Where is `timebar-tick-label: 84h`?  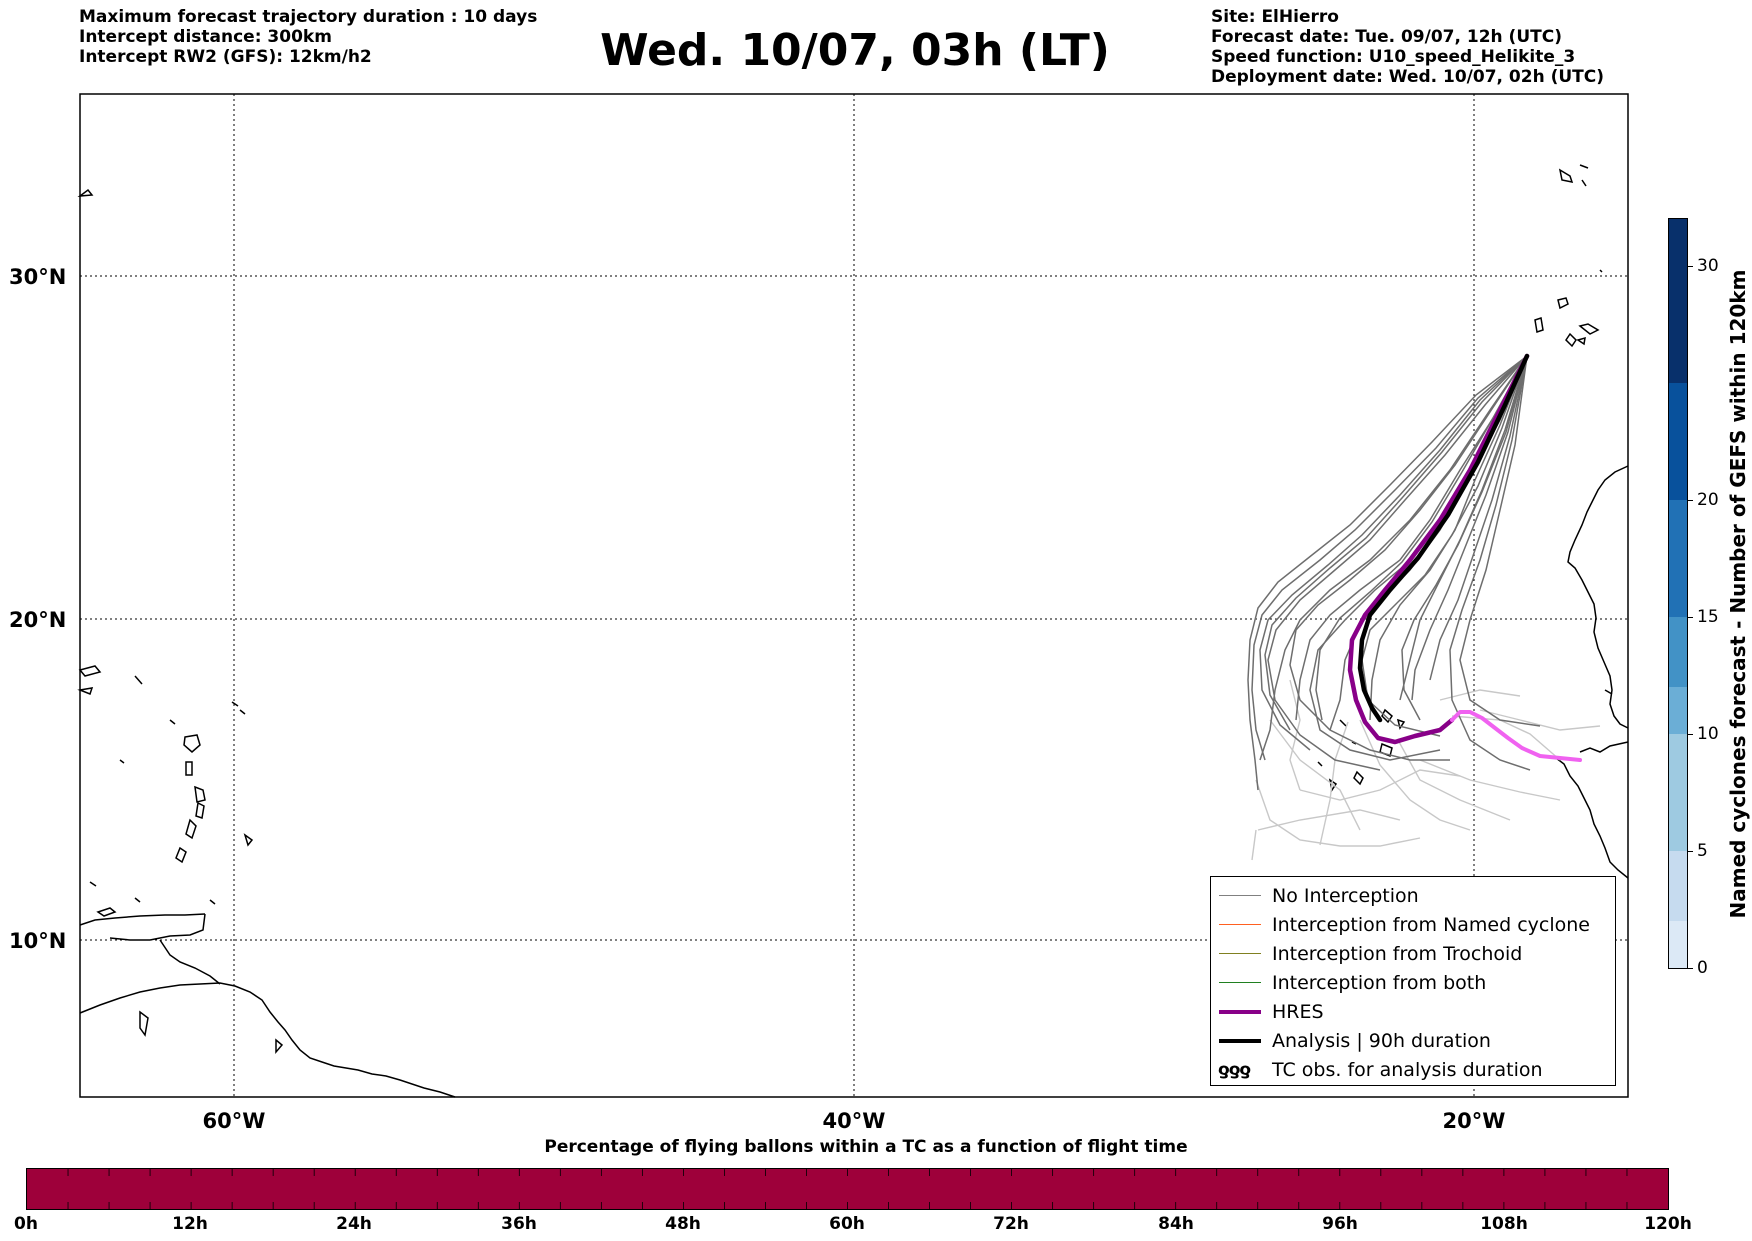 timebar-tick-label: 84h is located at coordinates (1176, 1224).